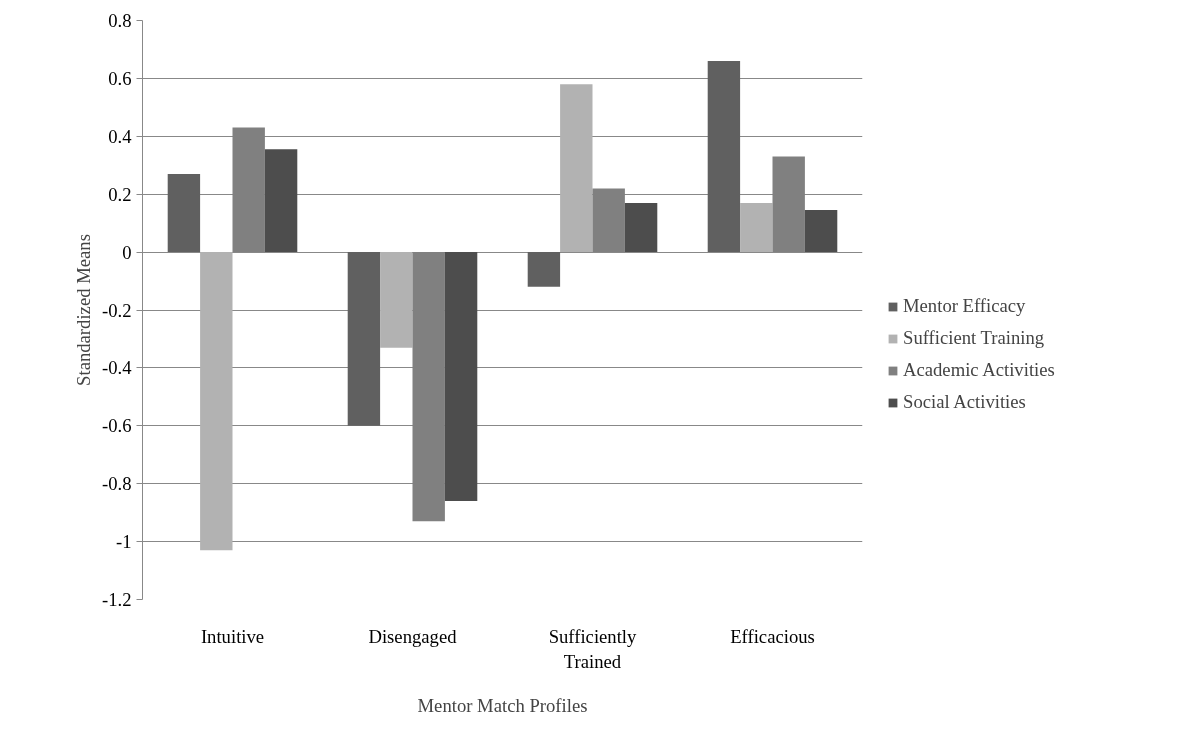 The width and height of the screenshot is (1203, 755). What do you see at coordinates (116, 484) in the screenshot?
I see `y-tick-label: -0.8` at bounding box center [116, 484].